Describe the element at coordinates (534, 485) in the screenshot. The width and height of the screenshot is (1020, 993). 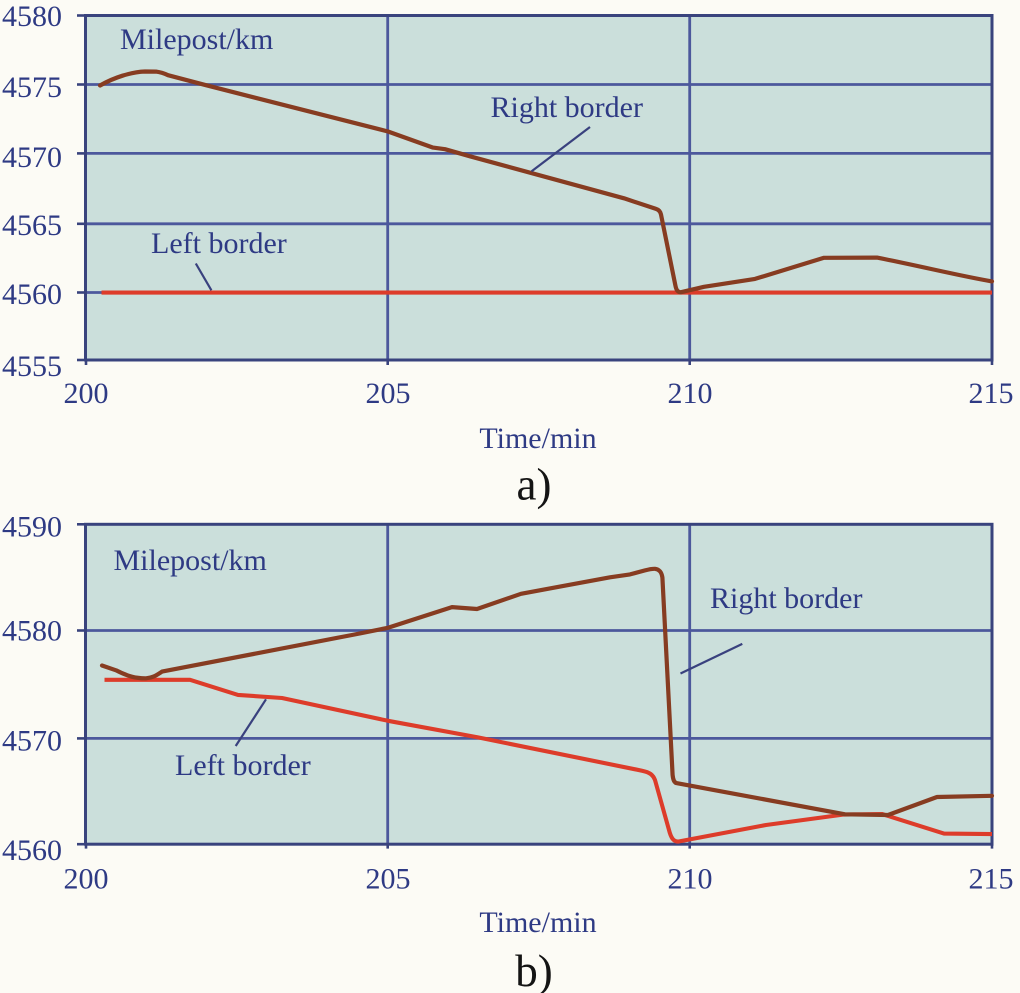
I see `svg-text: a)` at that location.